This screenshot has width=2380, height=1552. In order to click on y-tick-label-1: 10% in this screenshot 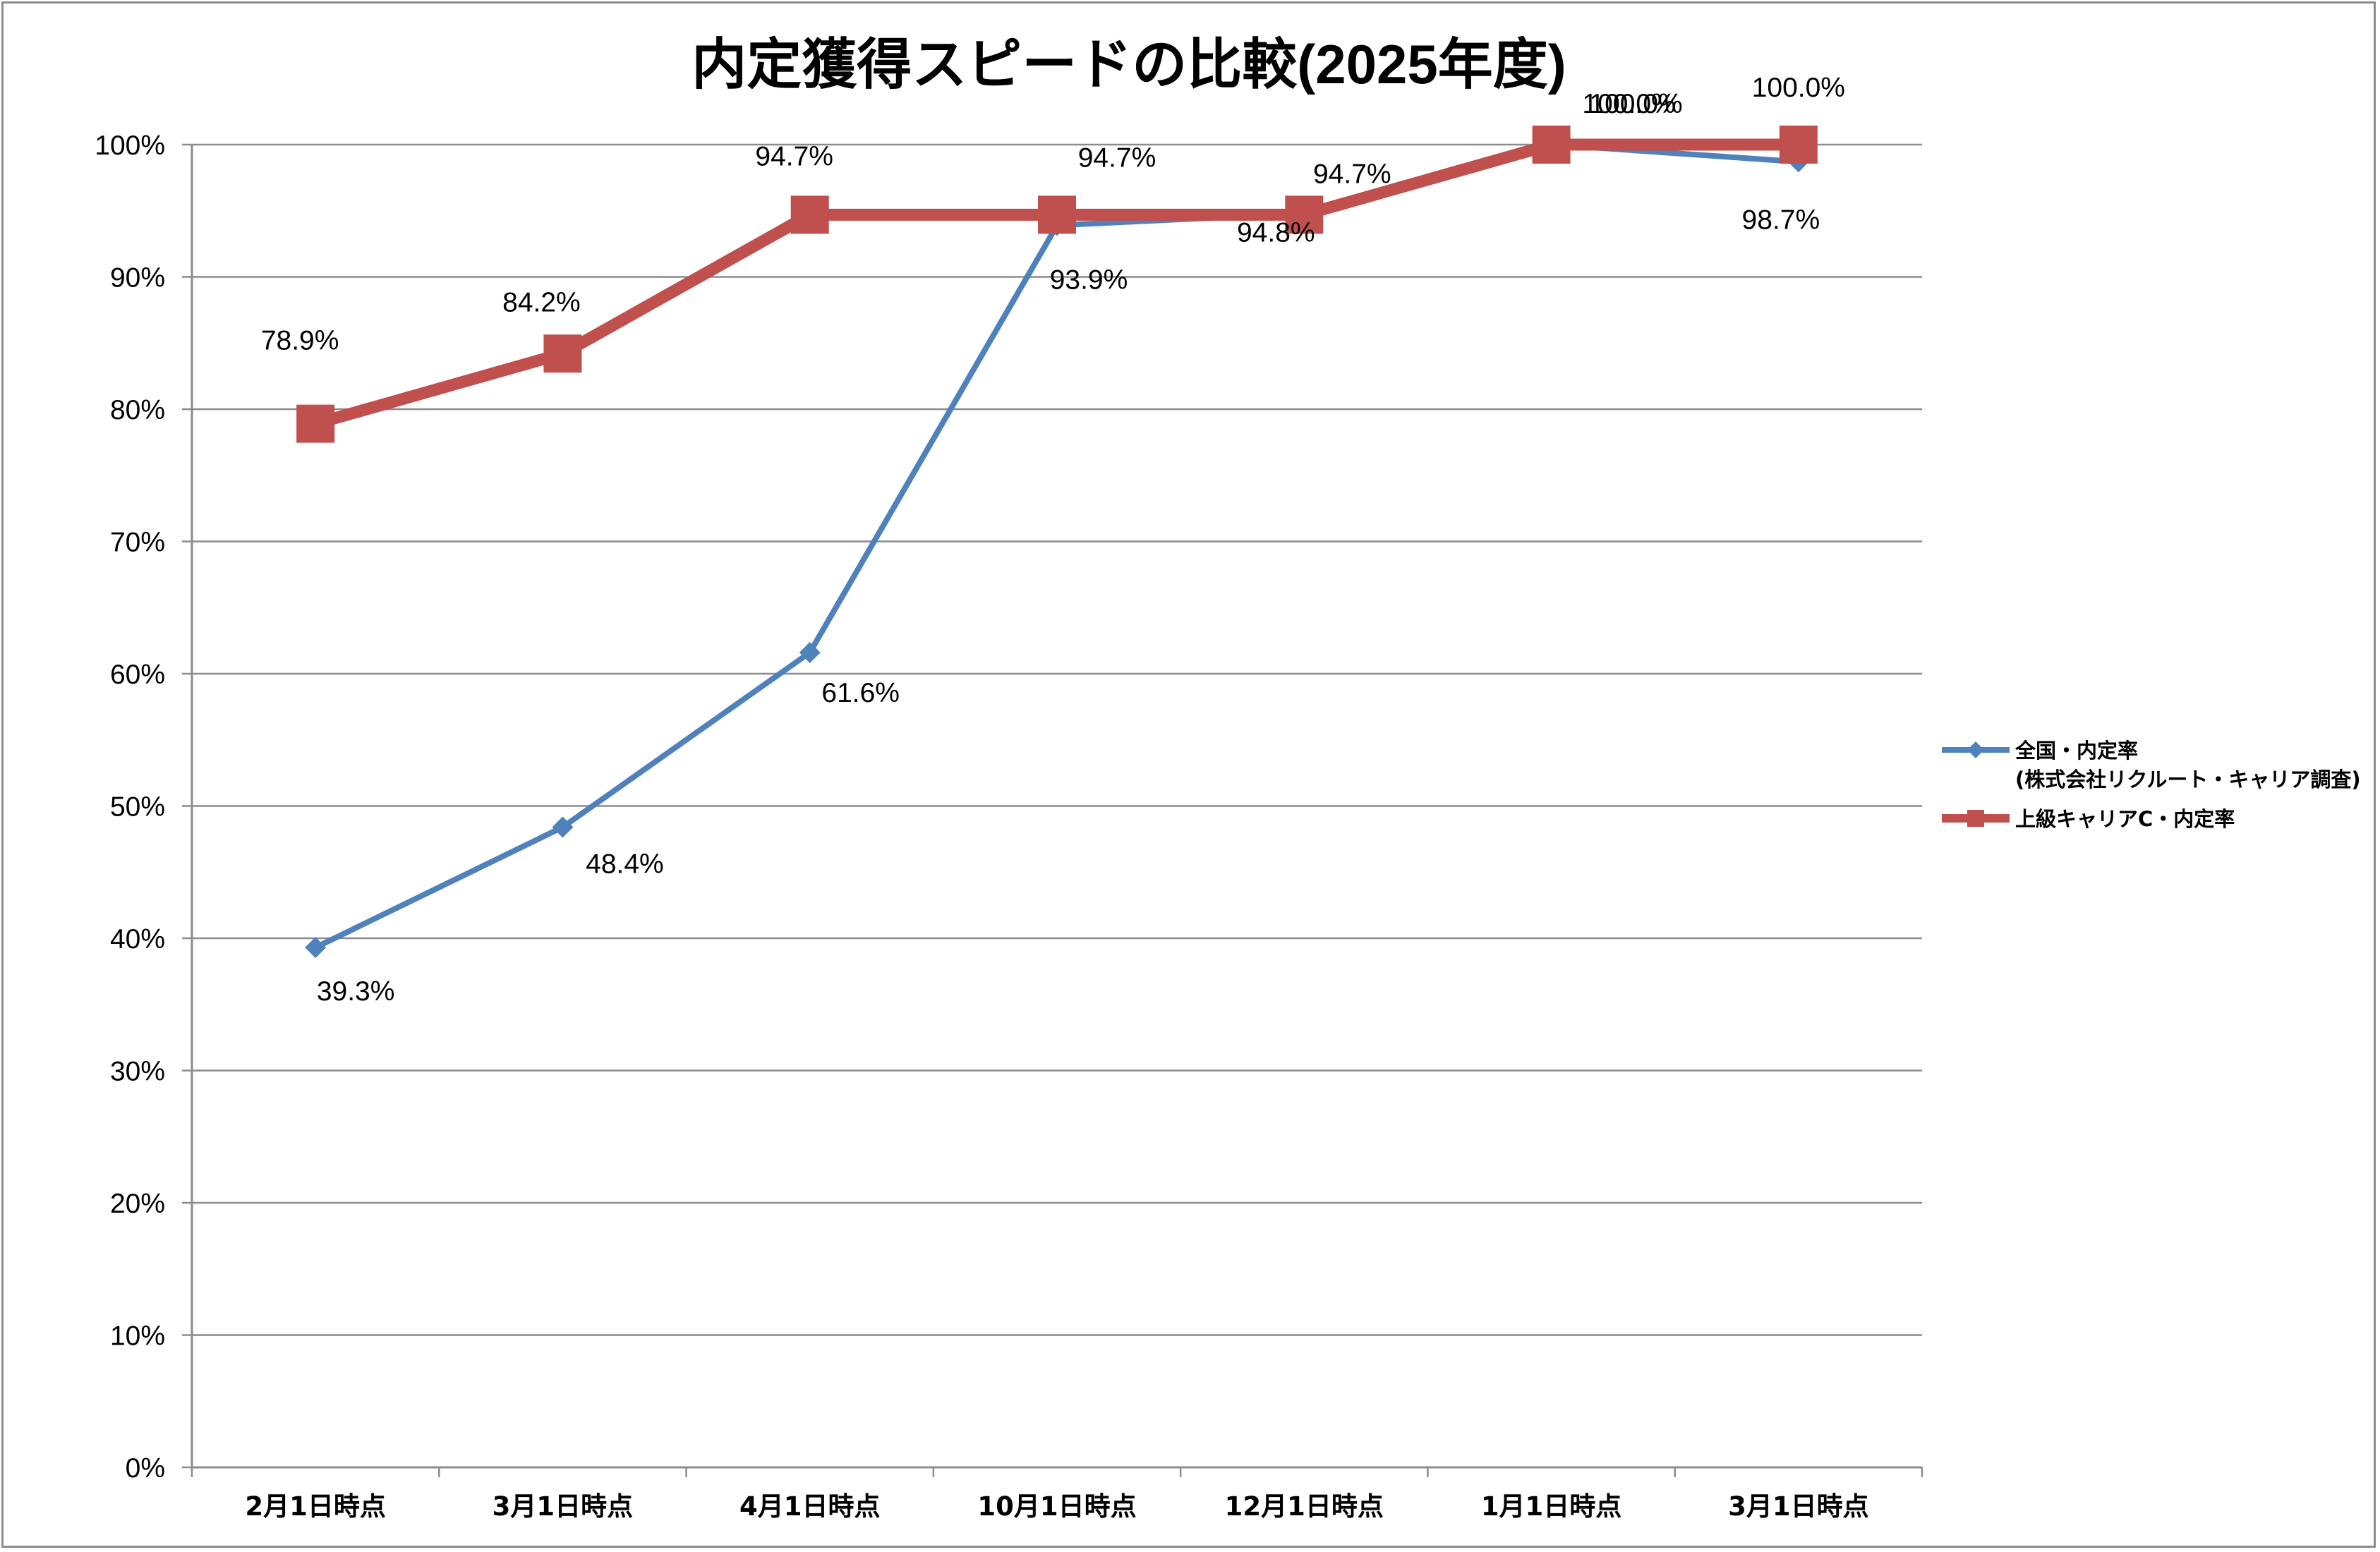, I will do `click(138, 1336)`.